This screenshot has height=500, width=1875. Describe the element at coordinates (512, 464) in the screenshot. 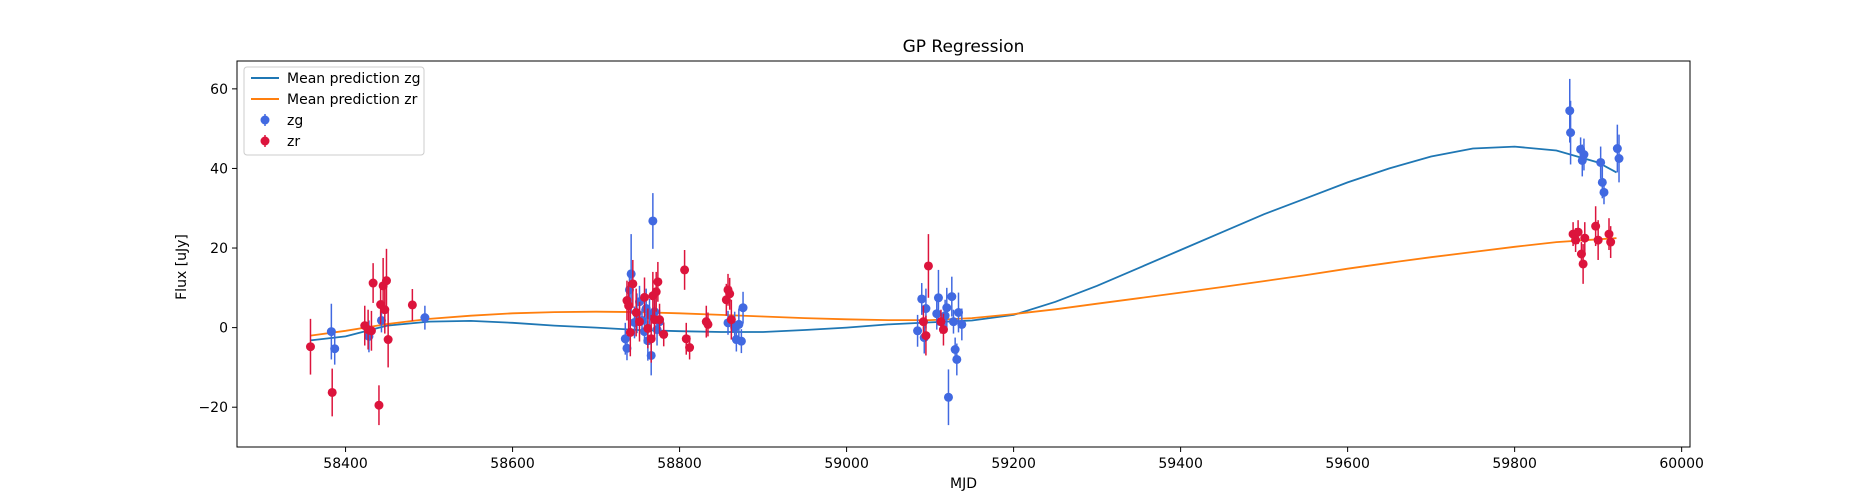

I see `x-tick-label: 58600` at that location.